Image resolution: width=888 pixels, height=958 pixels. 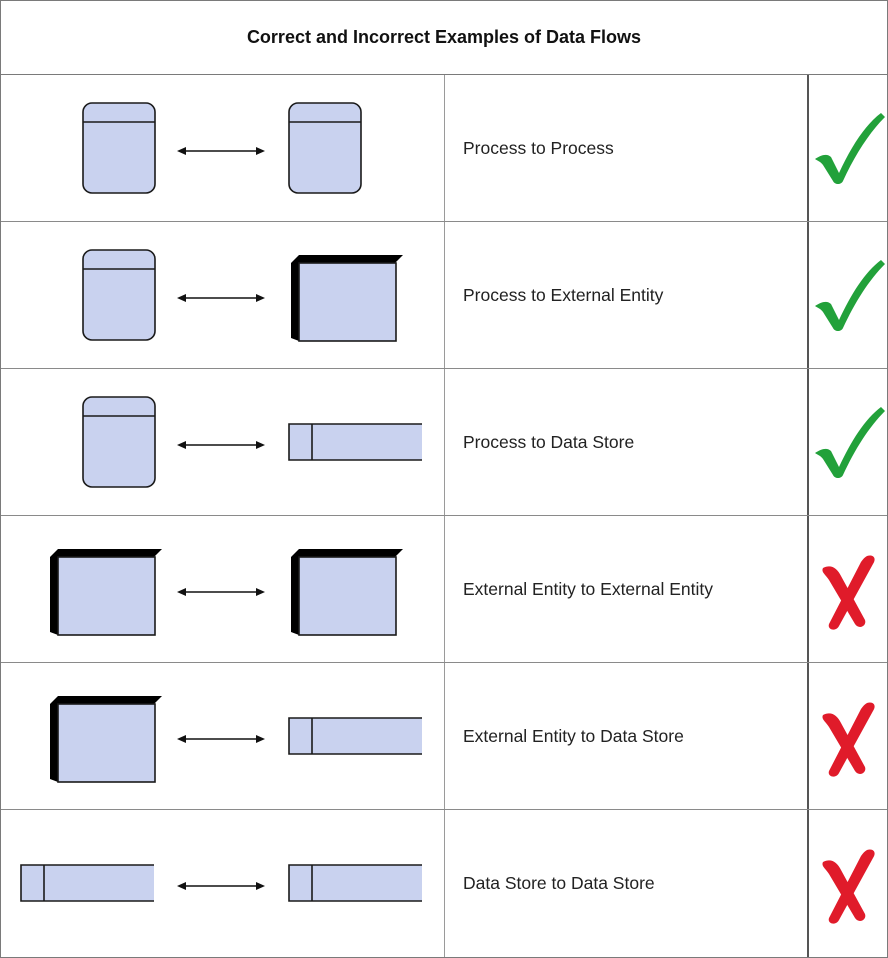 What do you see at coordinates (573, 735) in the screenshot?
I see `flow-label: External Entity to Data Store` at bounding box center [573, 735].